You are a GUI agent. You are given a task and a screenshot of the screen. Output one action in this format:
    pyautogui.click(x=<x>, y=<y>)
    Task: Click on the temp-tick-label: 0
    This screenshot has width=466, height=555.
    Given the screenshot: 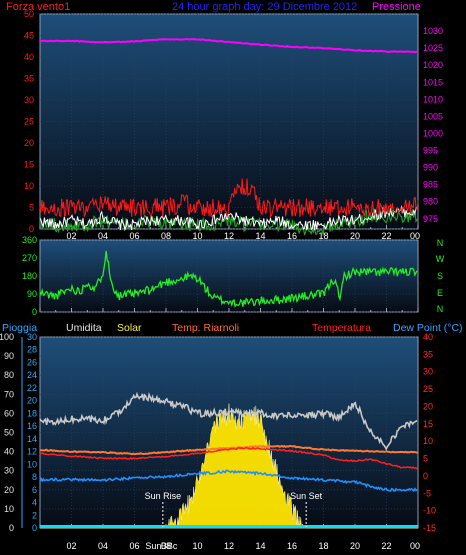 What is the action you would take?
    pyautogui.click(x=425, y=476)
    